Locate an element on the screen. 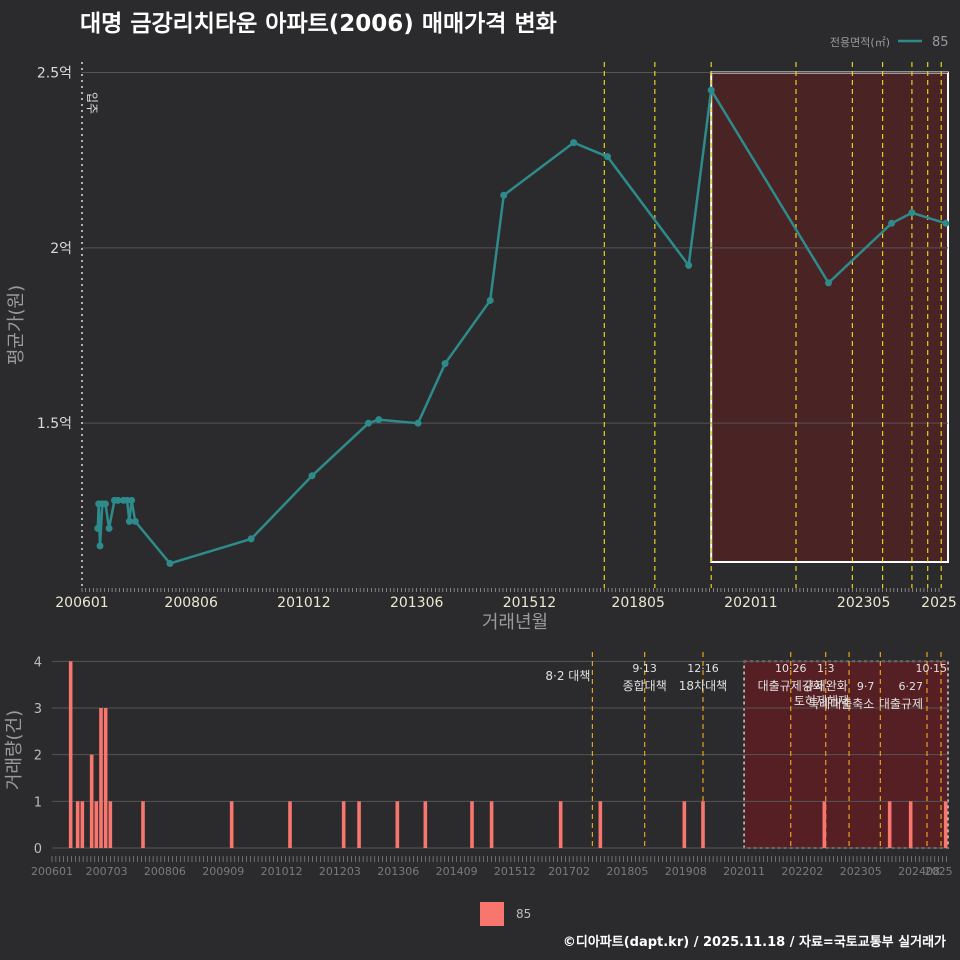 This screenshot has width=960, height=960. volume-y-tick-label: 3 is located at coordinates (38, 709).